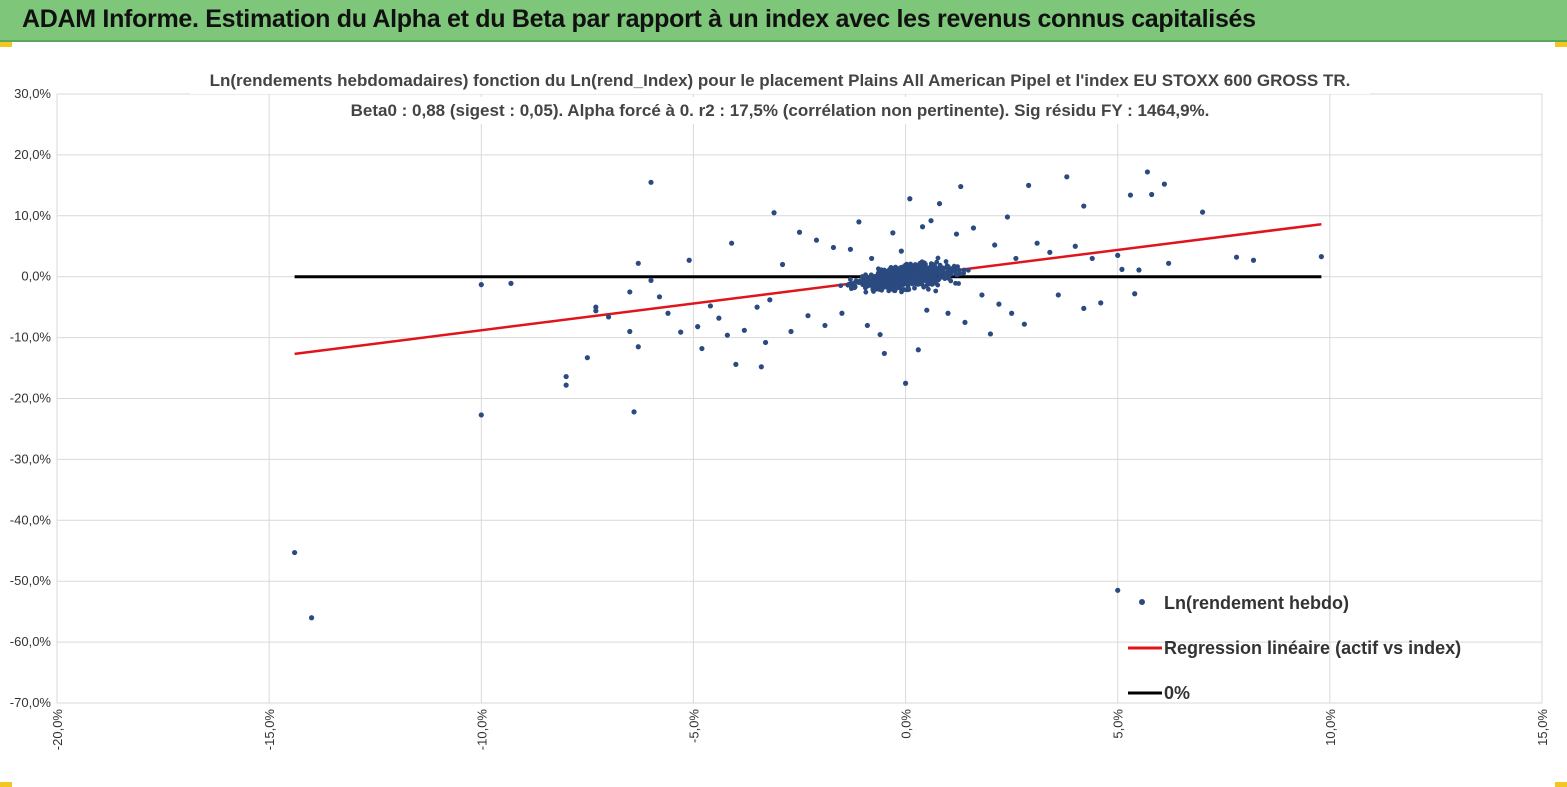 This screenshot has width=1567, height=787. Describe the element at coordinates (1256, 603) in the screenshot. I see `legend-label: Ln(rendement hebdo)` at that location.